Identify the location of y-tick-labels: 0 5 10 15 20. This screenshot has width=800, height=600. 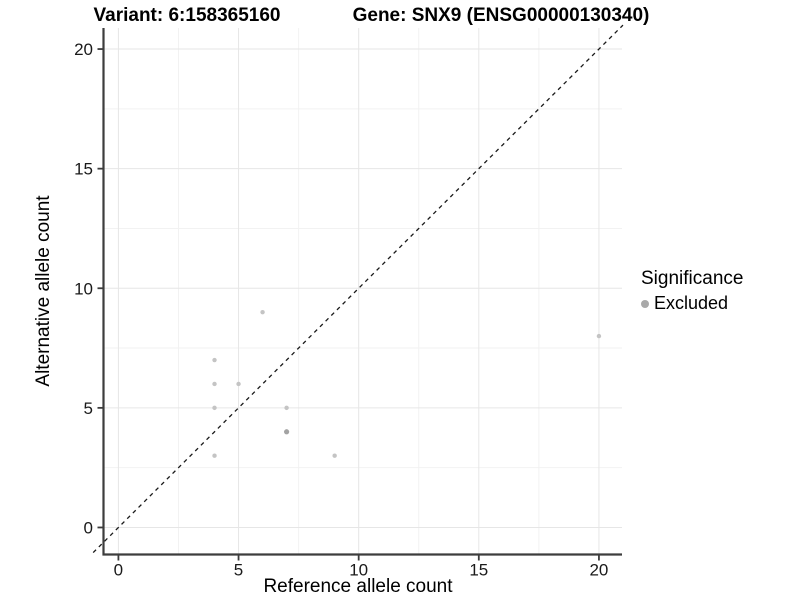
(83, 288).